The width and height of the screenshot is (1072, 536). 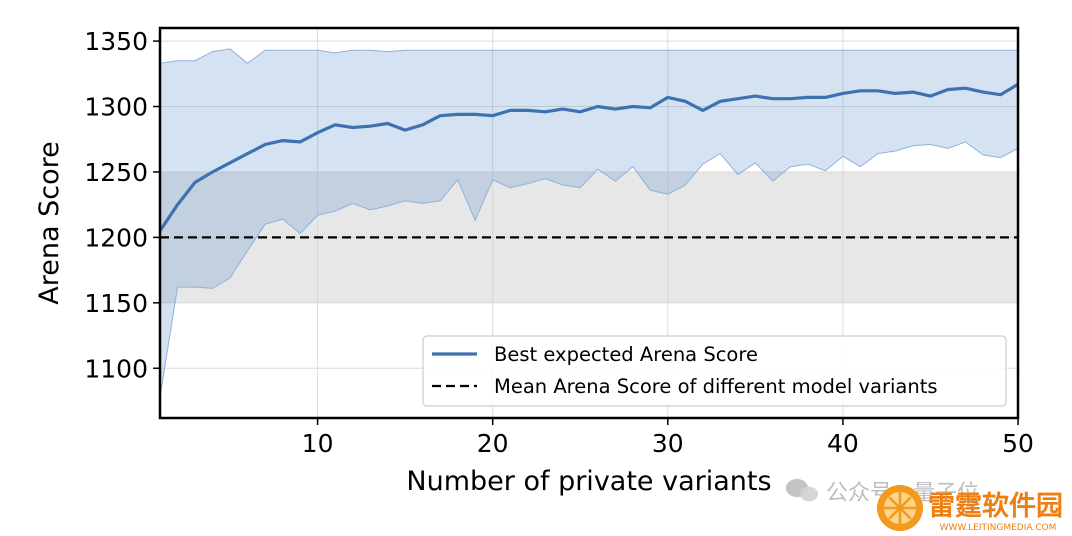 I want to click on x-tick-label: 40, so click(x=843, y=443).